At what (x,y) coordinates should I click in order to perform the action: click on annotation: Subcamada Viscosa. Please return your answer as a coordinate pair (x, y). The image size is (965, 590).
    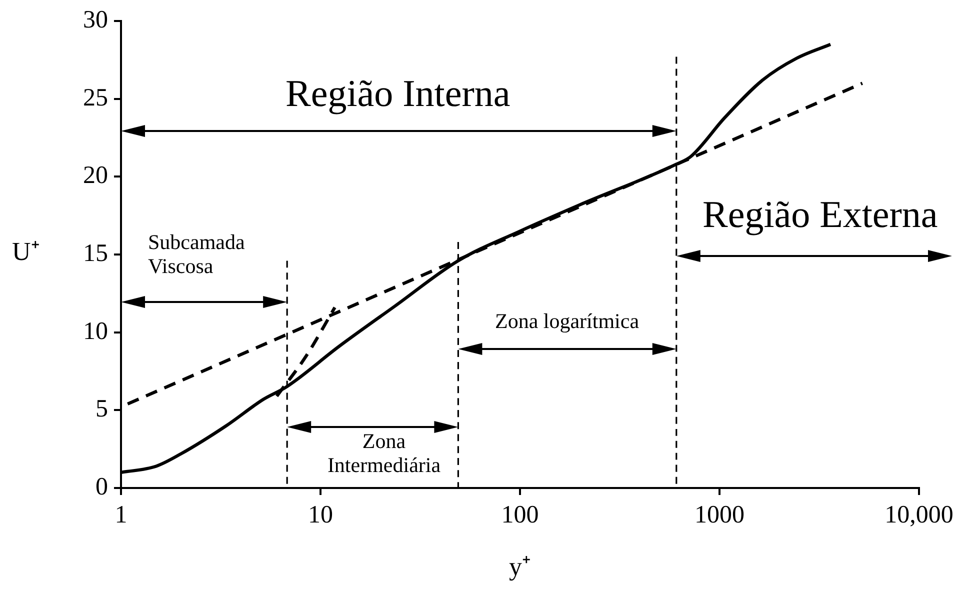
    Looking at the image, I should click on (197, 254).